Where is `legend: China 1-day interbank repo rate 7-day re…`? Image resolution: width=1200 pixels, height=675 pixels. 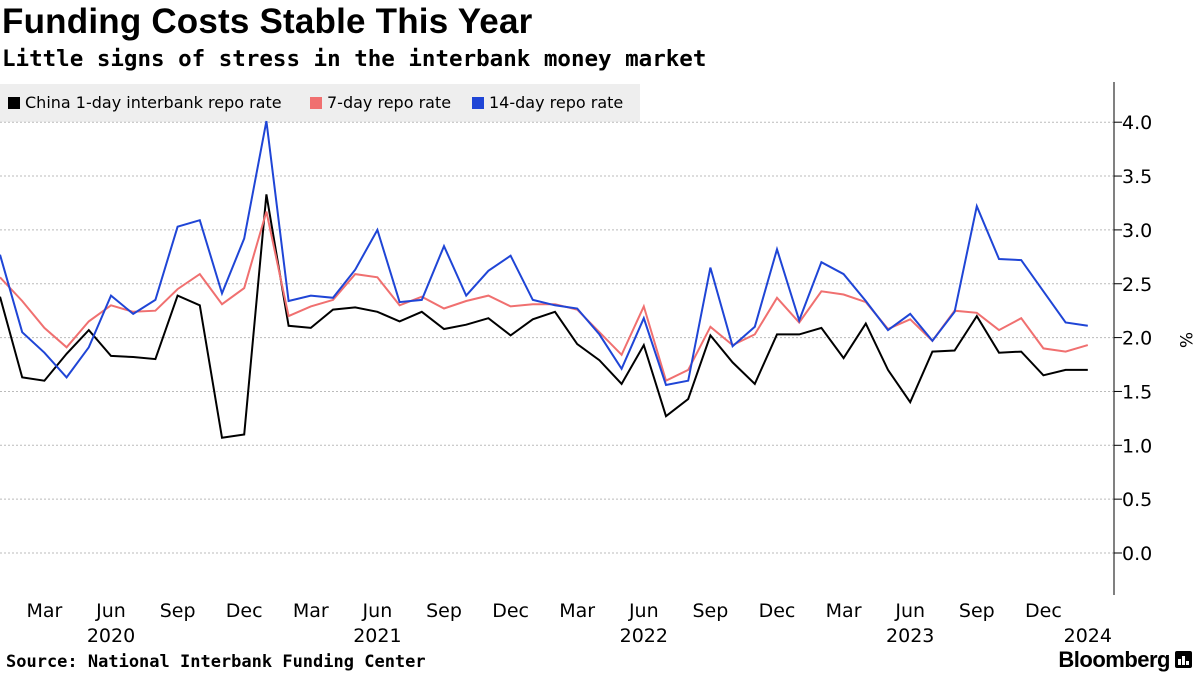 legend: China 1-day interbank repo rate 7-day re… is located at coordinates (320, 103).